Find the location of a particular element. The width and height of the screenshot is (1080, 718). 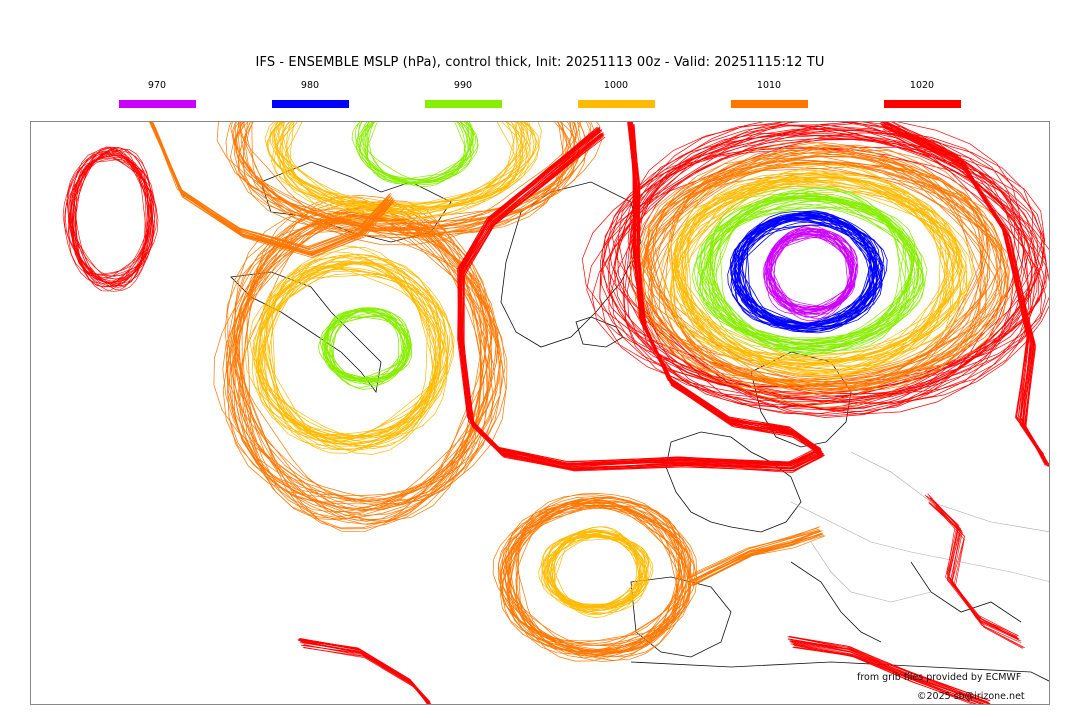

source-credit: from grib files provided by ECMWF is located at coordinates (939, 677).